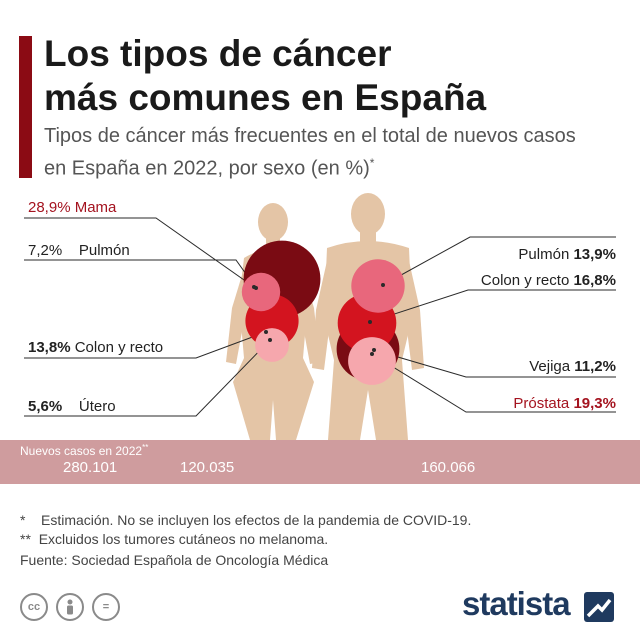  I want to click on leader-dot-hombre-vejiga, so click(374, 350).